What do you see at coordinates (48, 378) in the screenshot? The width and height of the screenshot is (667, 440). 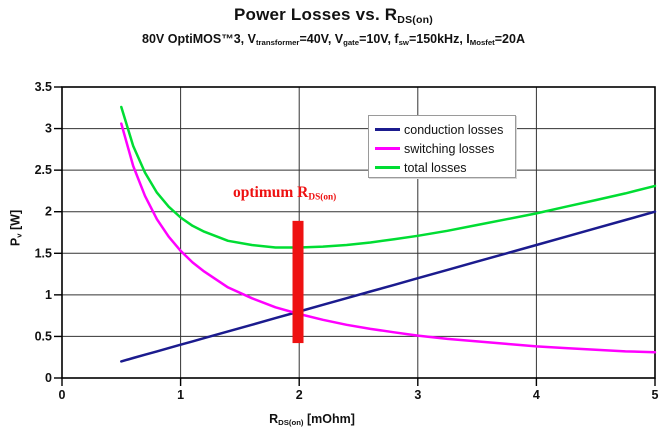 I see `y-tick-label: 0` at bounding box center [48, 378].